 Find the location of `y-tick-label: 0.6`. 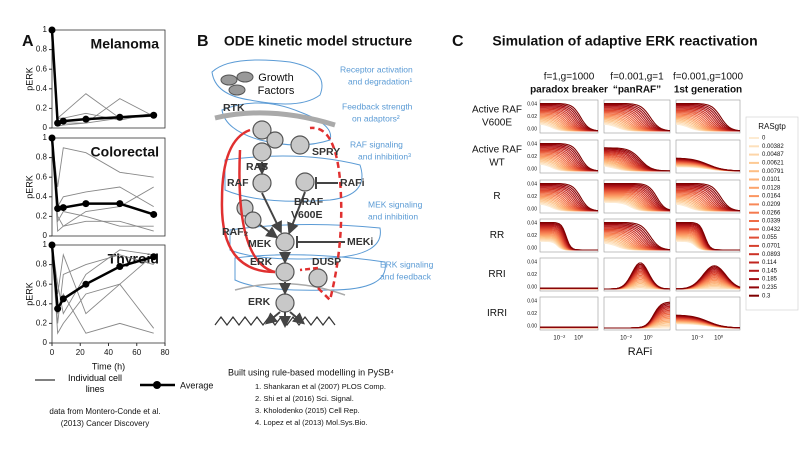

y-tick-label: 0.6 is located at coordinates (42, 283).